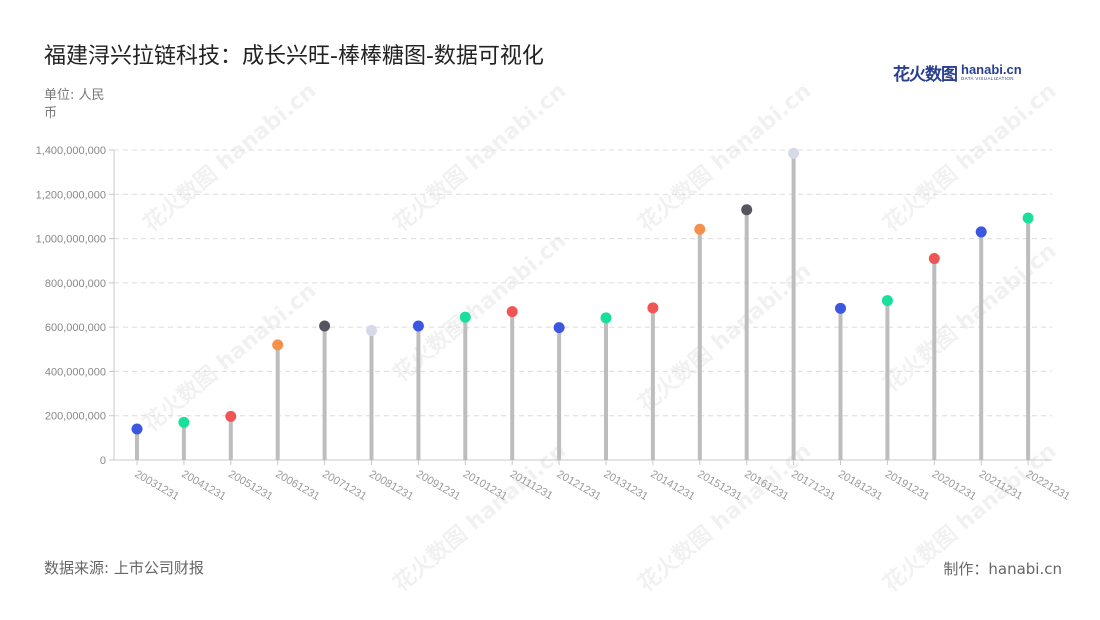  What do you see at coordinates (250, 485) in the screenshot?
I see `x-tick-label: 20051231` at bounding box center [250, 485].